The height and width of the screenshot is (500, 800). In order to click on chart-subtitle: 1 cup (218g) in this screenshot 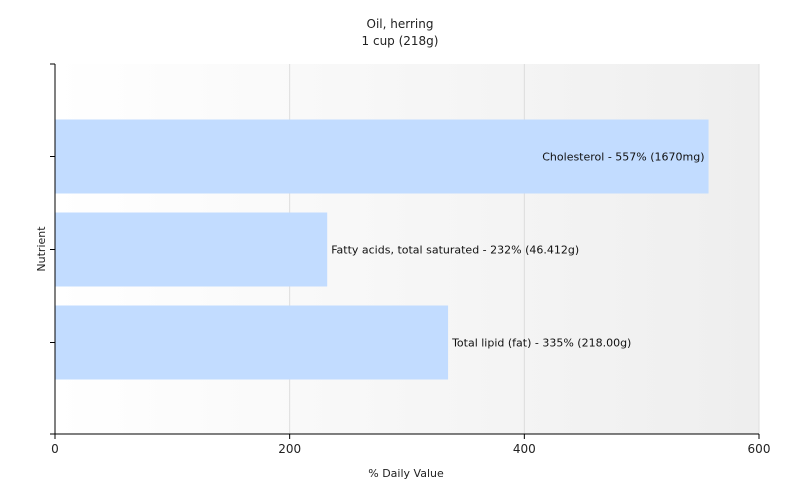, I will do `click(400, 41)`.